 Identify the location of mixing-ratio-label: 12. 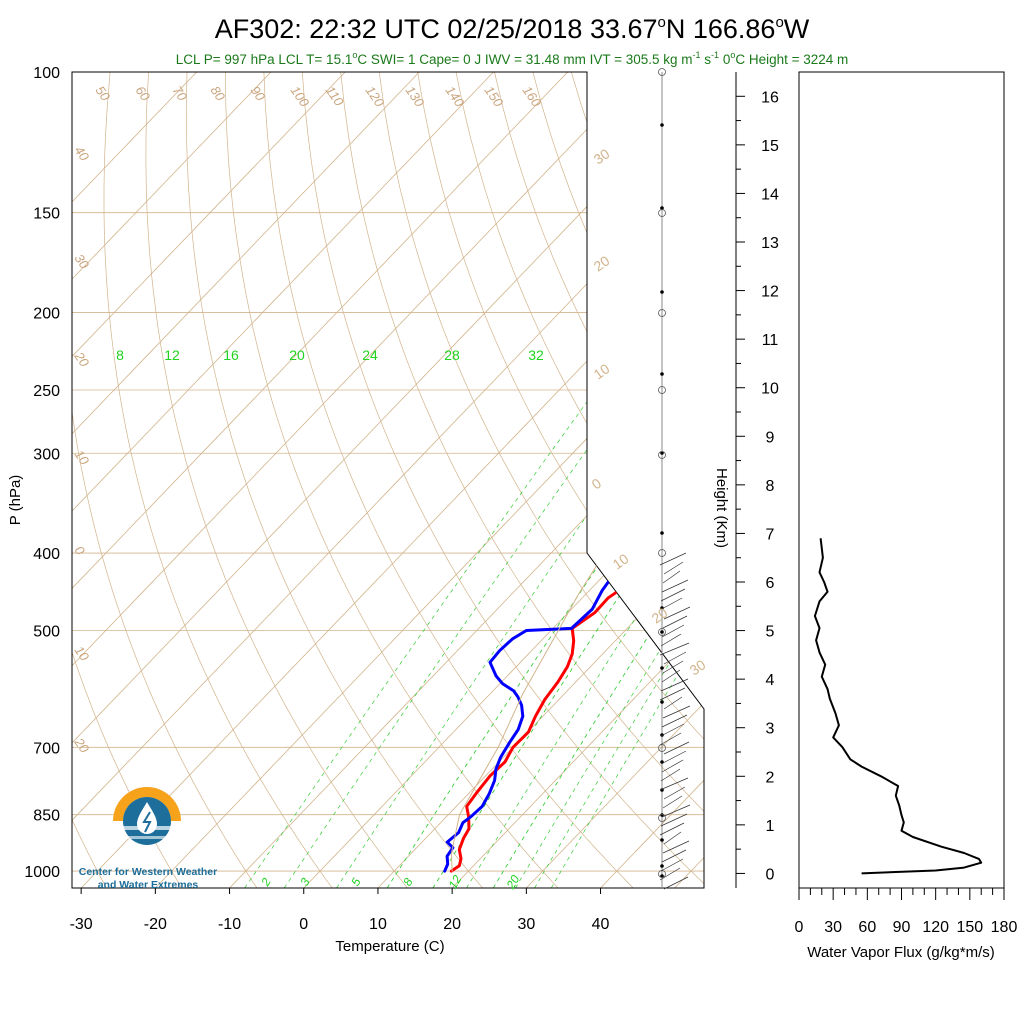
(172, 355).